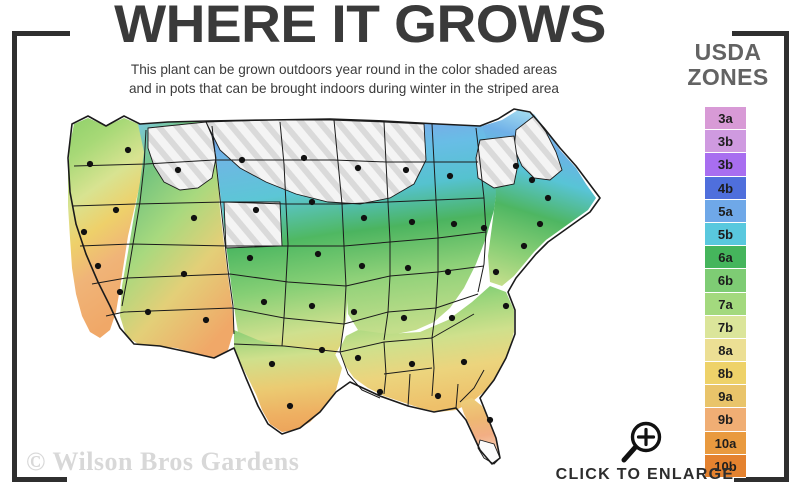  What do you see at coordinates (725, 327) in the screenshot?
I see `zone-swatch-7b-9: 7b` at bounding box center [725, 327].